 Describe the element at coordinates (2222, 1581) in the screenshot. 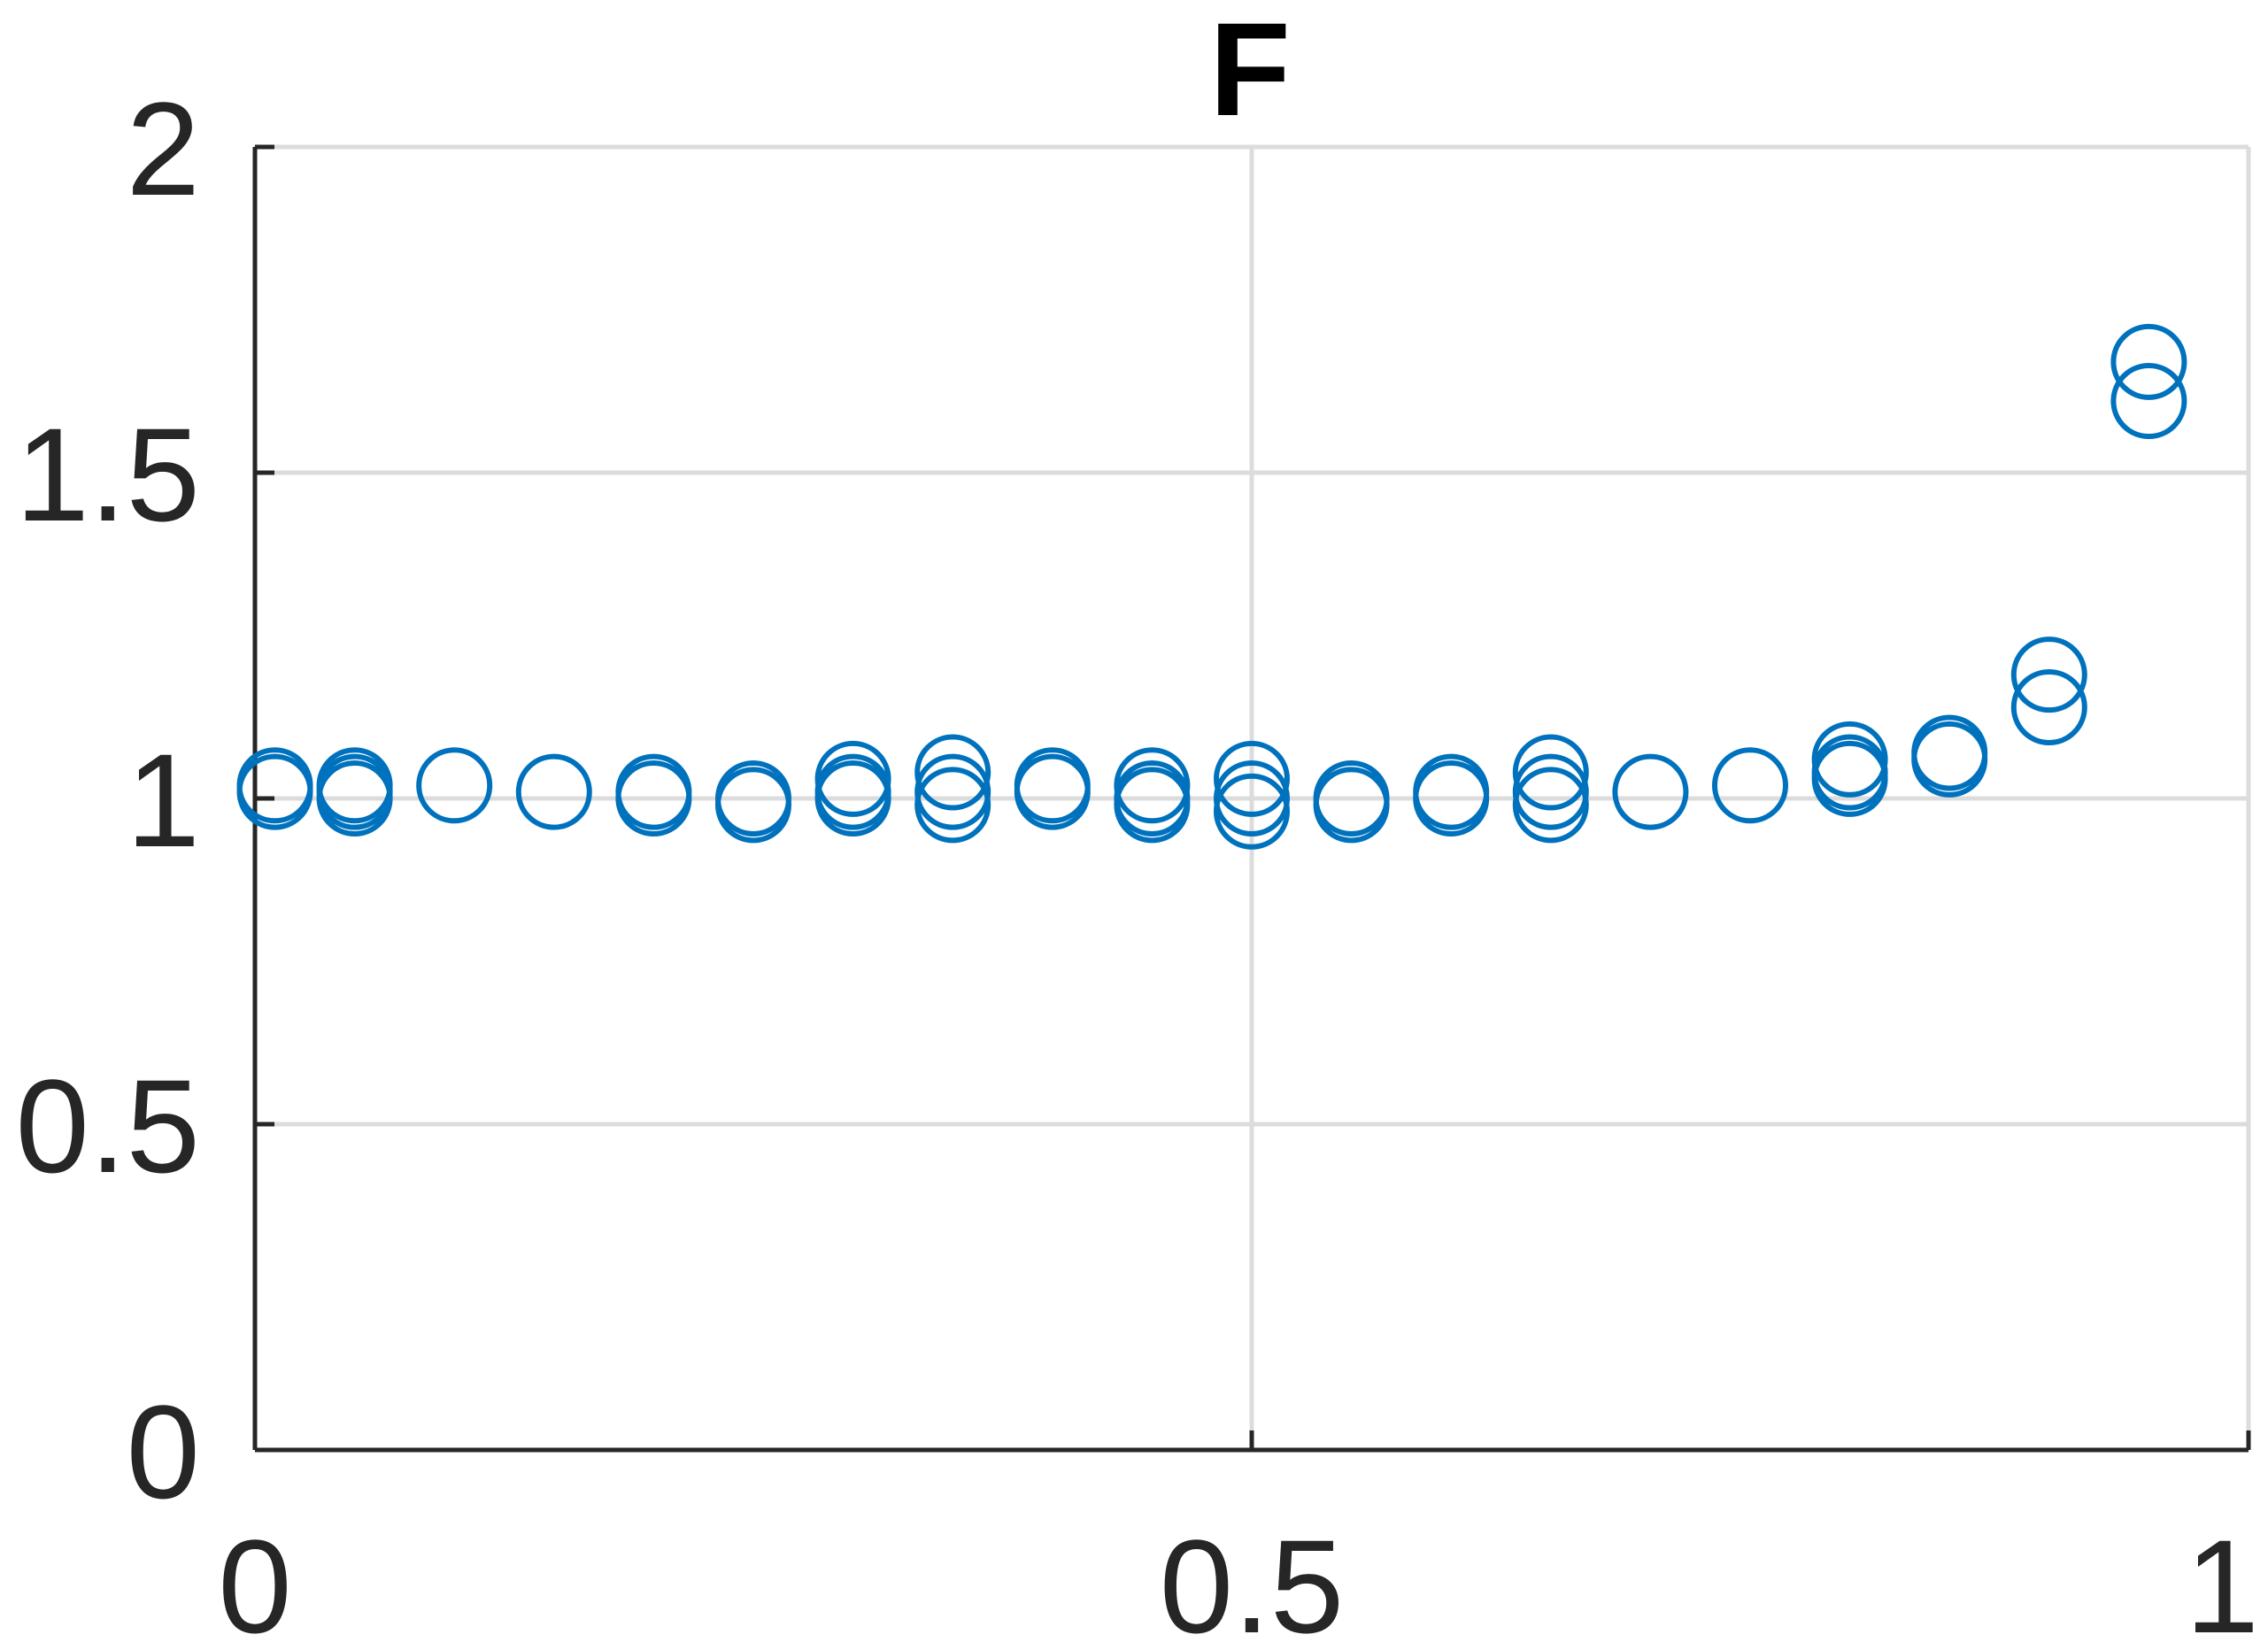

I see `x-tick-label: 1` at that location.